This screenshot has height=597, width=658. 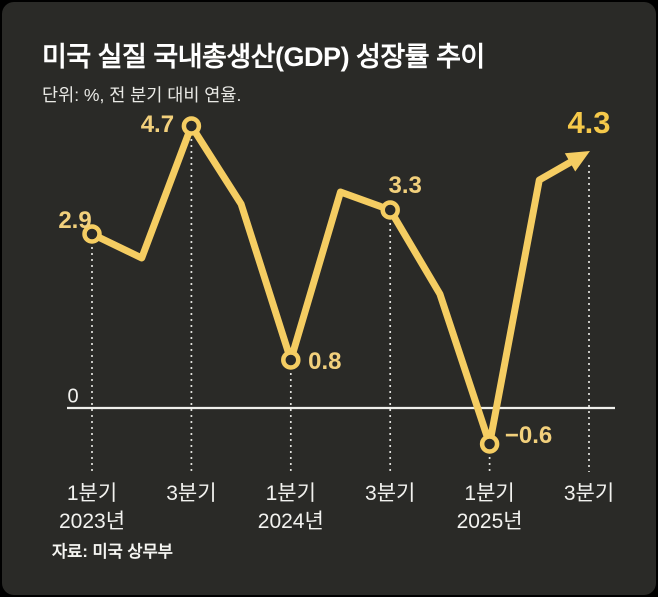 I want to click on arrow-head-icon, so click(x=577, y=161).